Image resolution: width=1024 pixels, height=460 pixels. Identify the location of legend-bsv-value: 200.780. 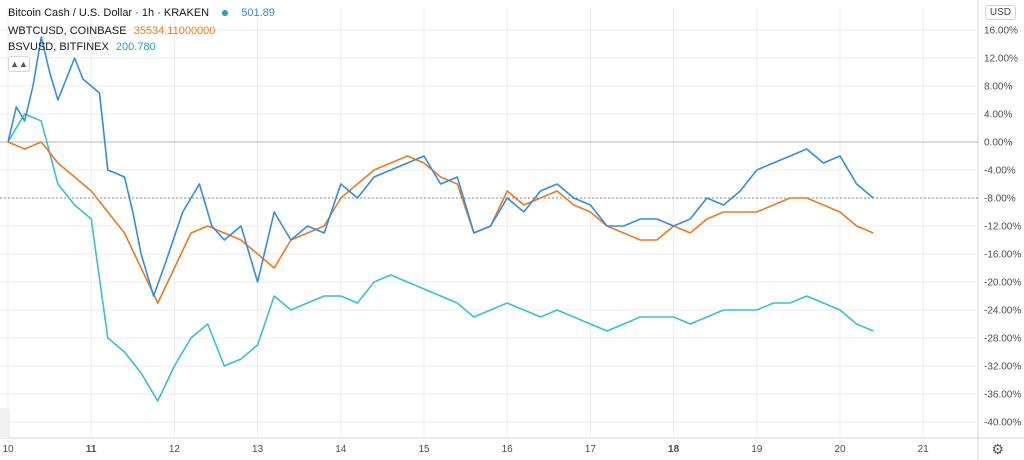
(135, 47).